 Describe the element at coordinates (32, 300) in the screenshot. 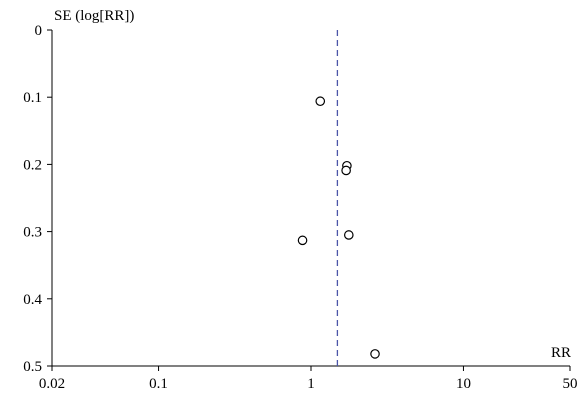

I see `y-tick-label: 0.4` at that location.